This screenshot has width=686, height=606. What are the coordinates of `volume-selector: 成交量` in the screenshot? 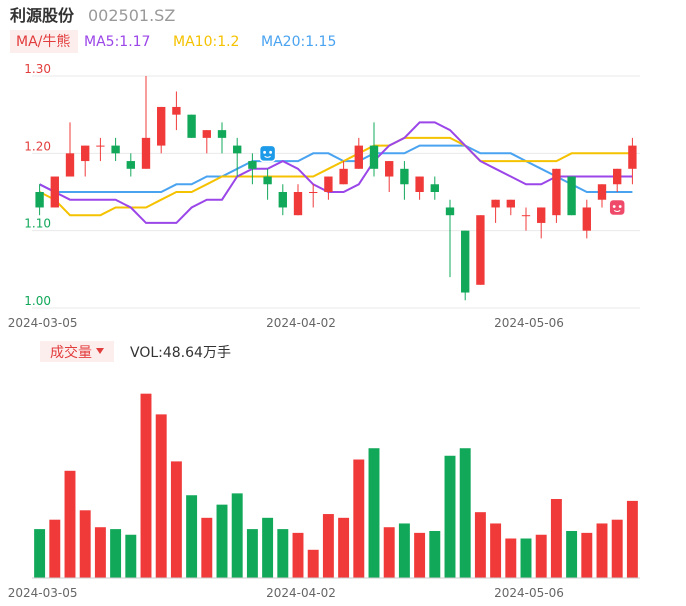 It's located at (71, 352).